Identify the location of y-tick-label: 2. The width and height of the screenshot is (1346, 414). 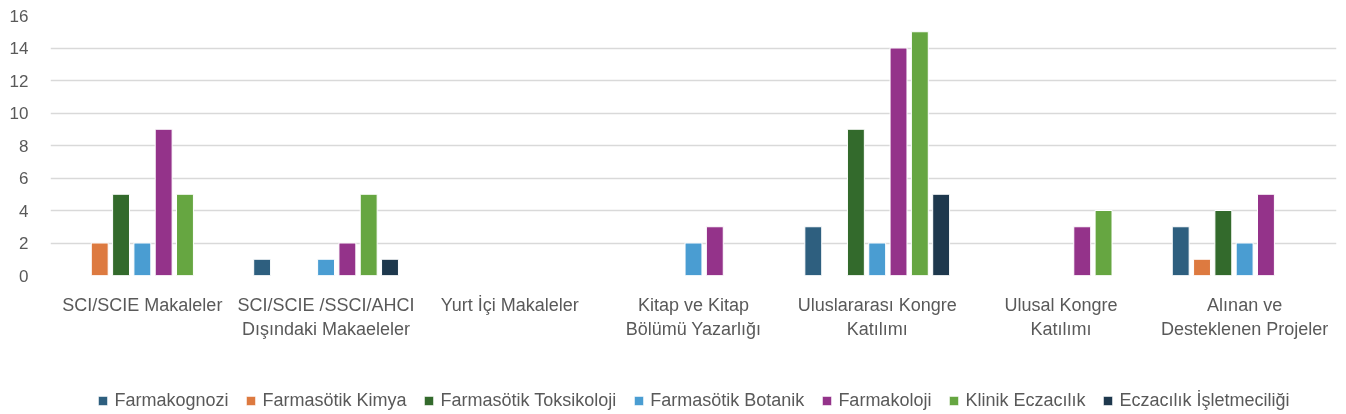
(24, 243).